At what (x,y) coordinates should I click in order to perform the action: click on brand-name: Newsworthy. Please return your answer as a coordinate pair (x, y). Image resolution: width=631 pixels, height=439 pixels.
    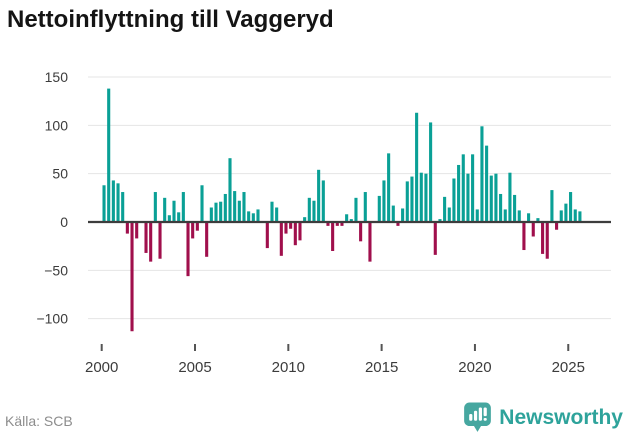
    Looking at the image, I should click on (561, 417).